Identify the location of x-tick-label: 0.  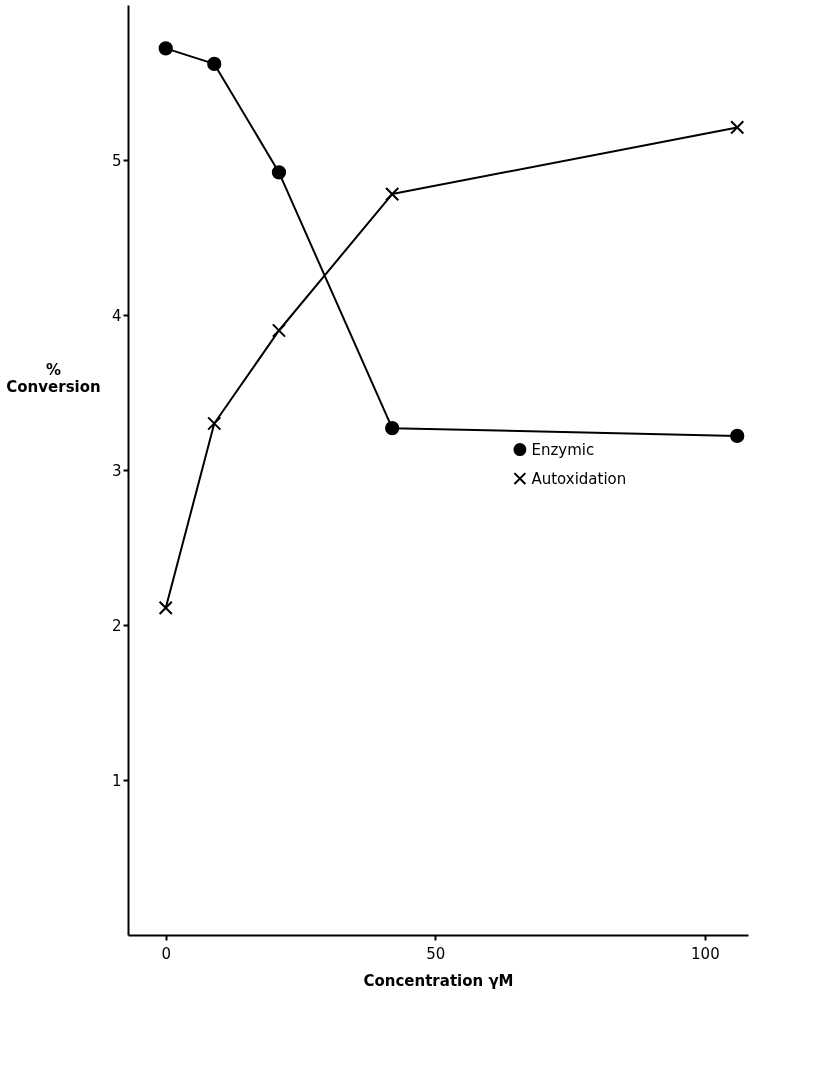
(166, 953).